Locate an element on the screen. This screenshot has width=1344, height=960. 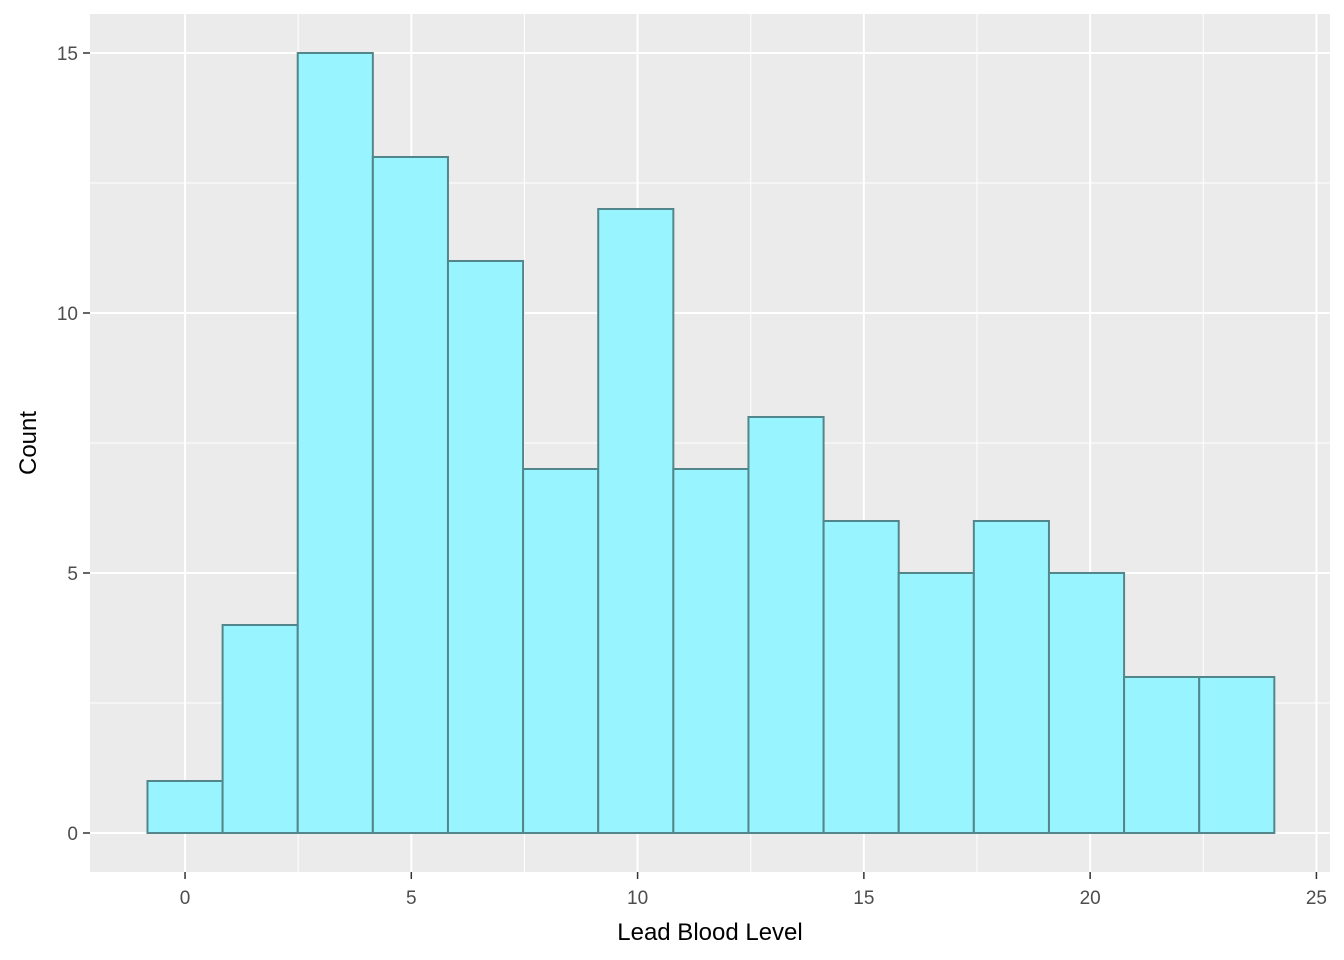
x-axis-title: Lead Blood Level is located at coordinates (709, 932).